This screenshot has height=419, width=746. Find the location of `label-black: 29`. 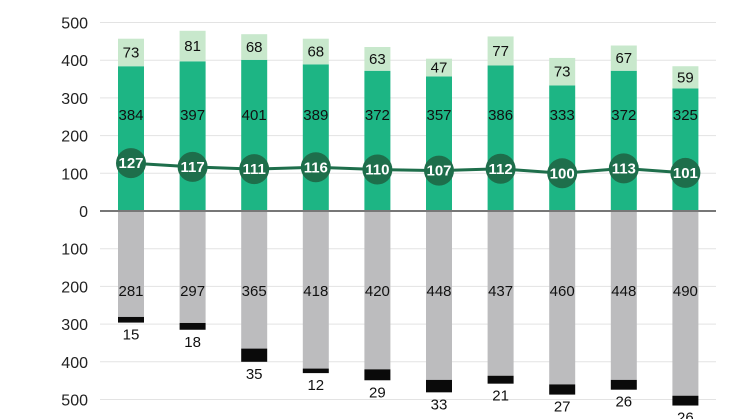

label-black: 29 is located at coordinates (377, 392).